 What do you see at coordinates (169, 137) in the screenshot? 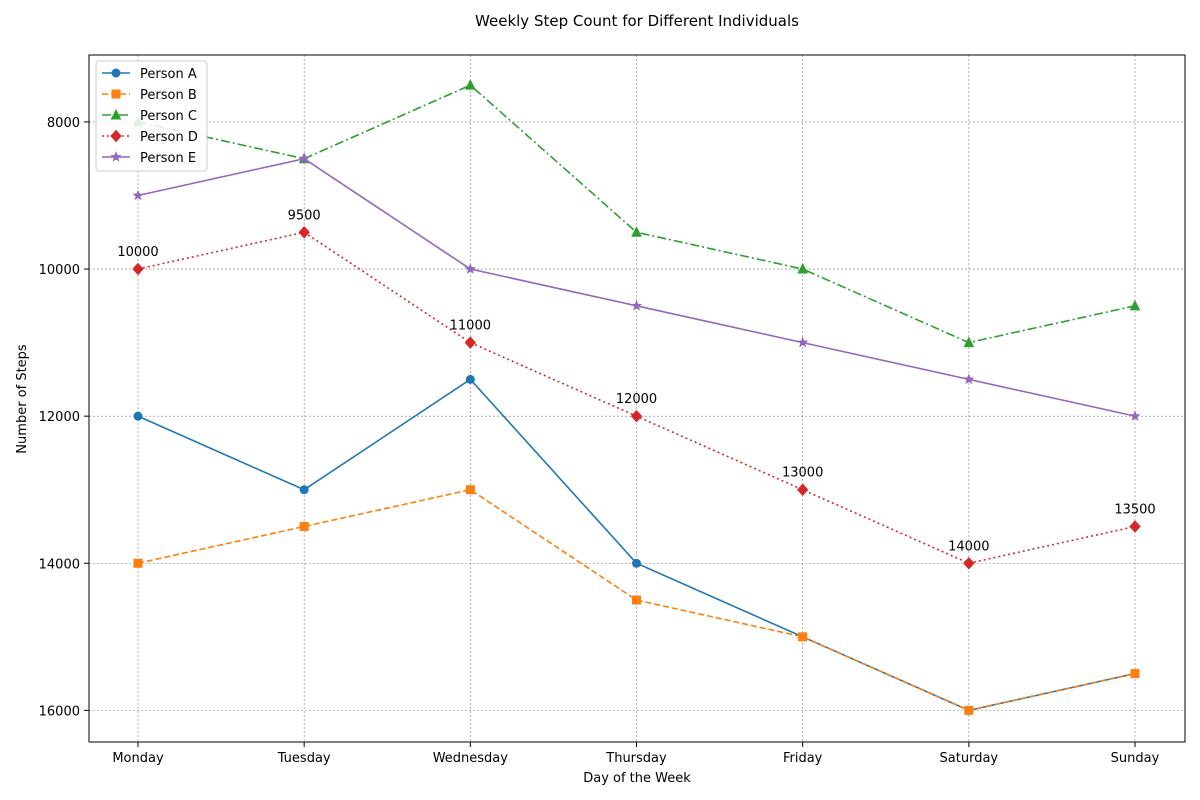
I see `legend-label: Person D` at bounding box center [169, 137].